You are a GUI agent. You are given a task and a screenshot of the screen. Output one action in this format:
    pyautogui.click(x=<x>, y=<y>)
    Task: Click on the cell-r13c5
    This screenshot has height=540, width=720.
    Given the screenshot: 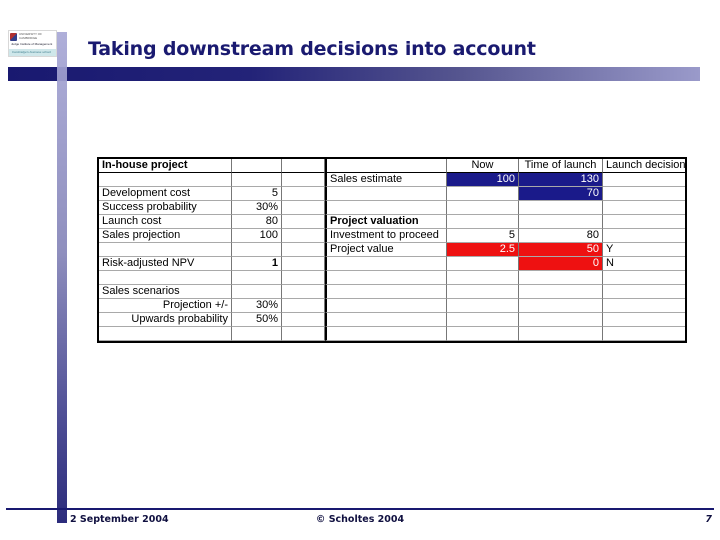 What is the action you would take?
    pyautogui.click(x=483, y=334)
    